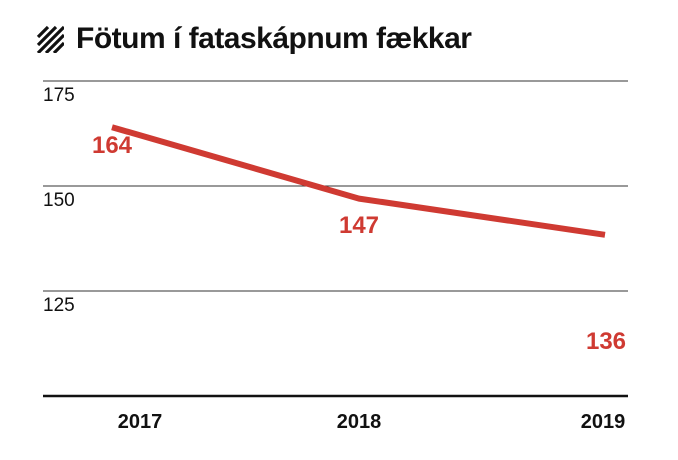  I want to click on y-tick-label: 125, so click(59, 305).